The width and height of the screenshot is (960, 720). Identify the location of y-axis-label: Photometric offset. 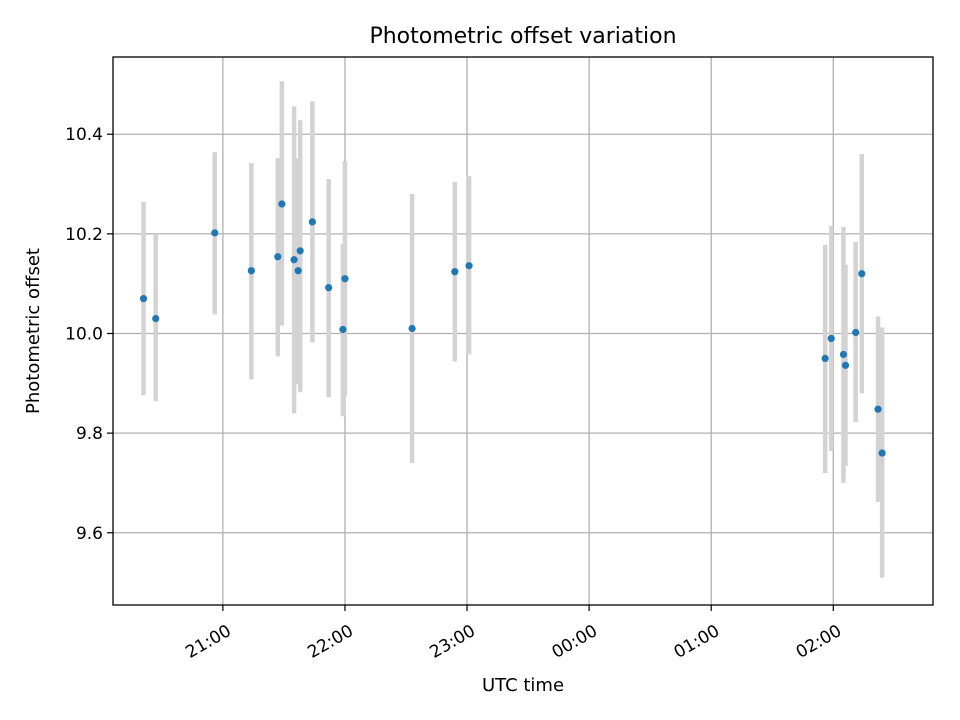
(33, 331).